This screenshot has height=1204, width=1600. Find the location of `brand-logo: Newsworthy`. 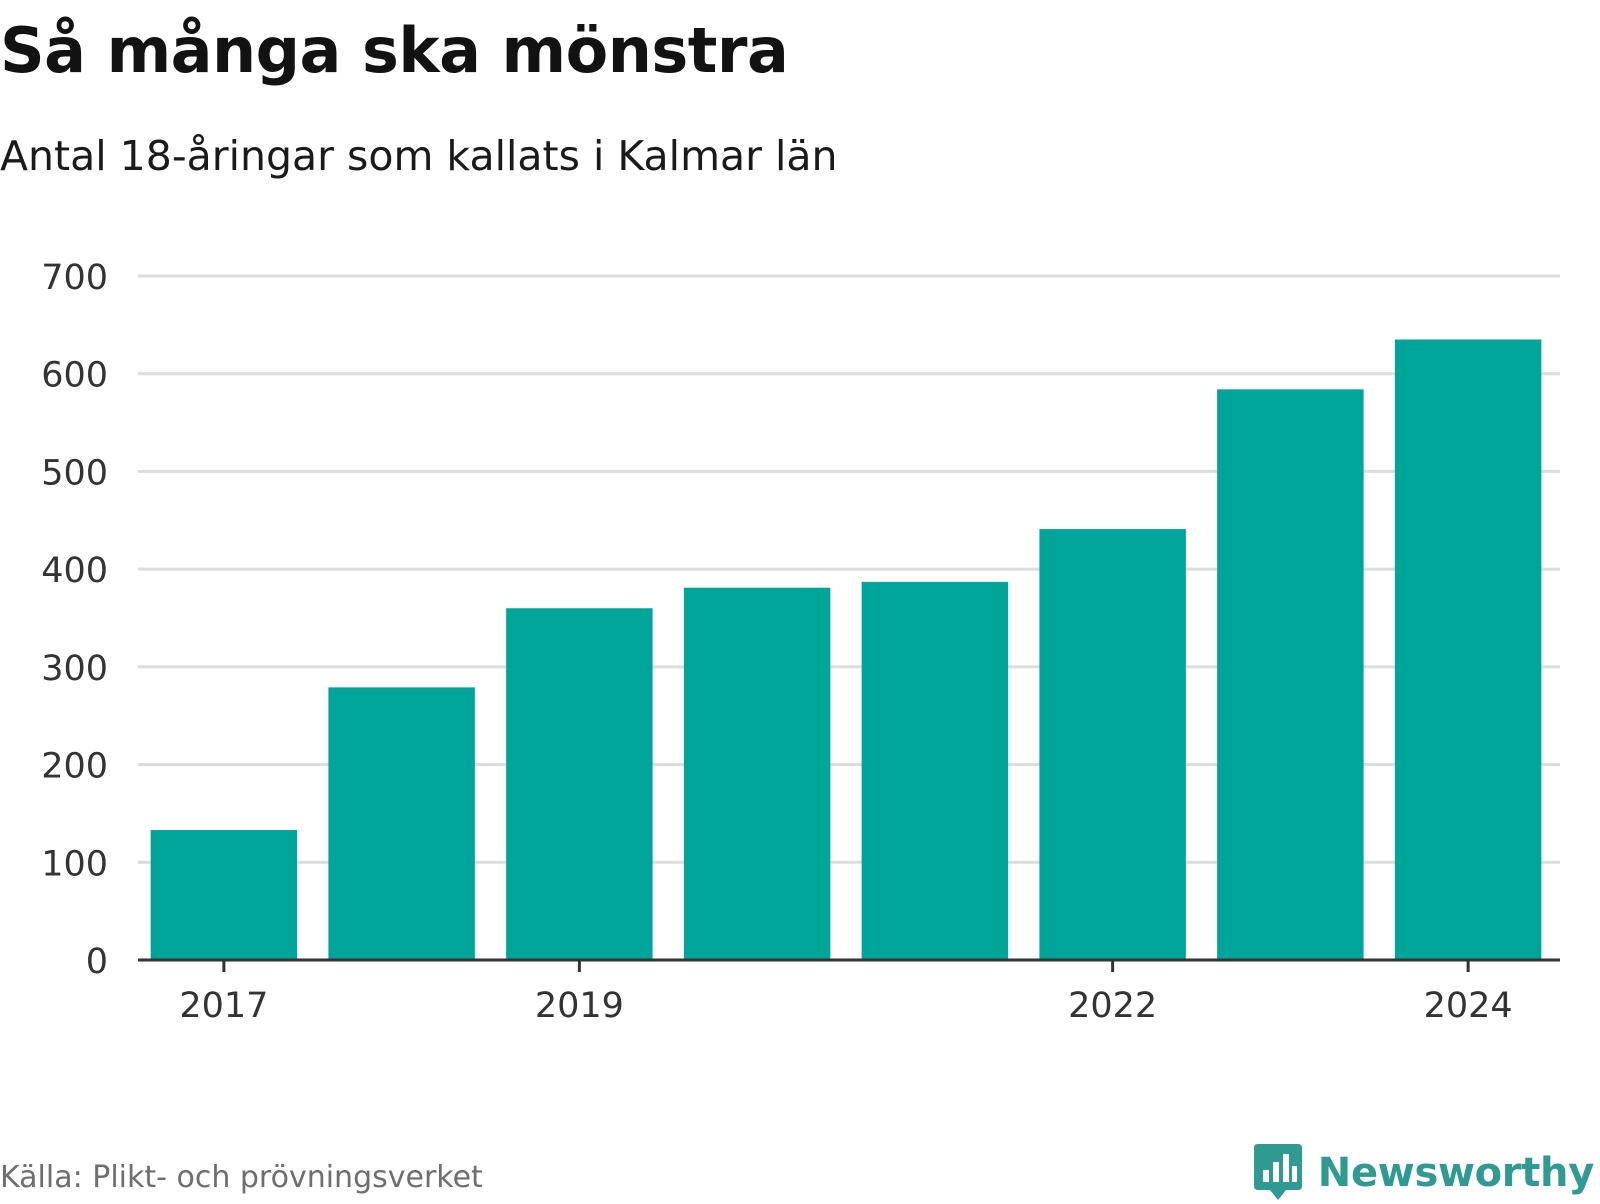

brand-logo: Newsworthy is located at coordinates (1423, 1173).